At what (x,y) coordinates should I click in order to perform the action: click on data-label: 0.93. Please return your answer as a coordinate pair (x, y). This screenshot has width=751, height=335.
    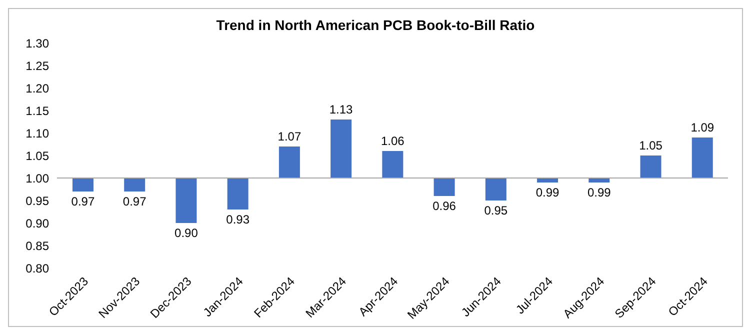
    Looking at the image, I should click on (238, 219).